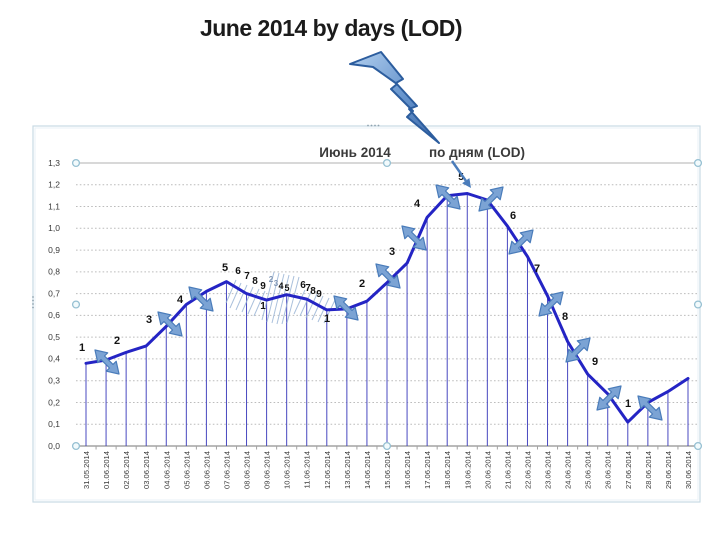  Describe the element at coordinates (126, 470) in the screenshot. I see `x-axis-label: 02.06.2014` at that location.